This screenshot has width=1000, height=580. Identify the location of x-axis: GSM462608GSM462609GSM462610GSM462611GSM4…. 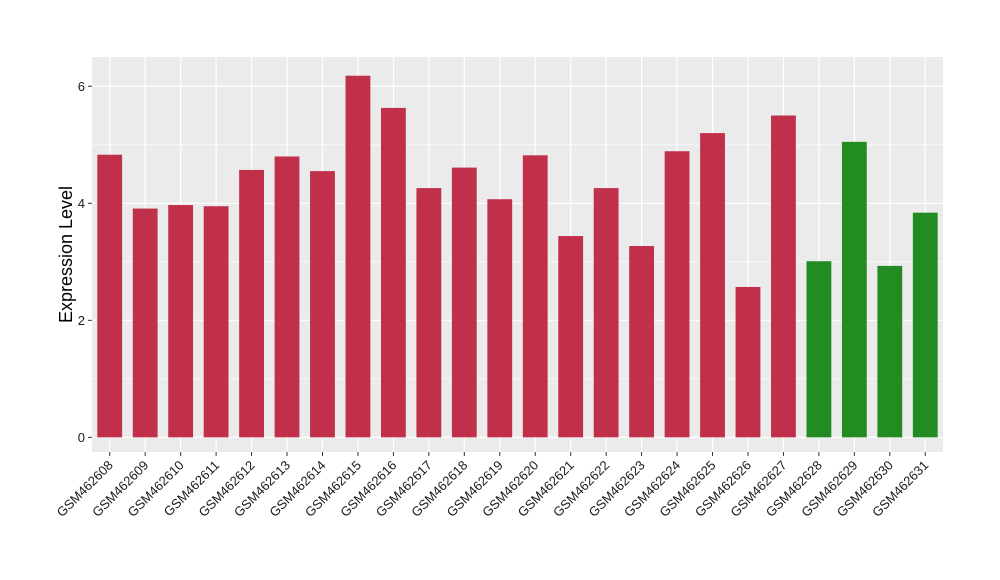
(492, 486).